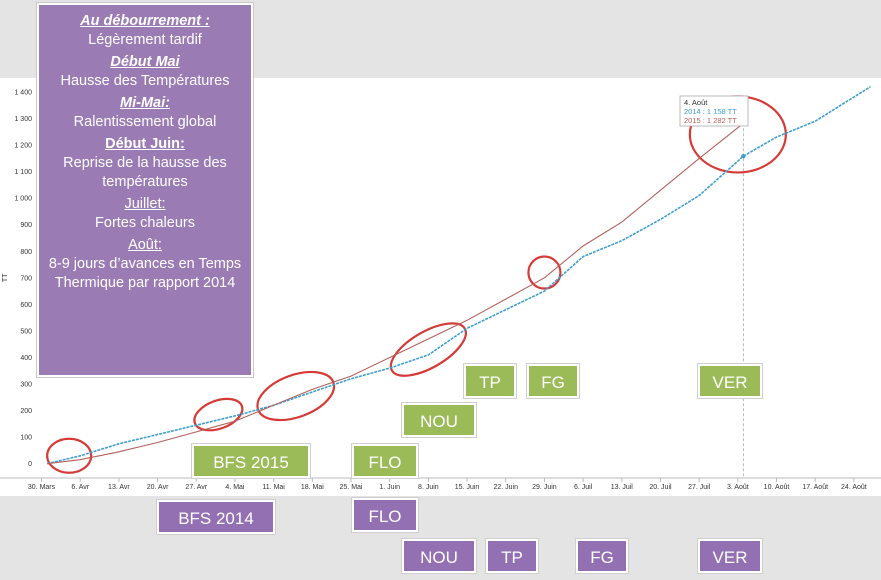  I want to click on hover-point-2014, so click(743, 156).